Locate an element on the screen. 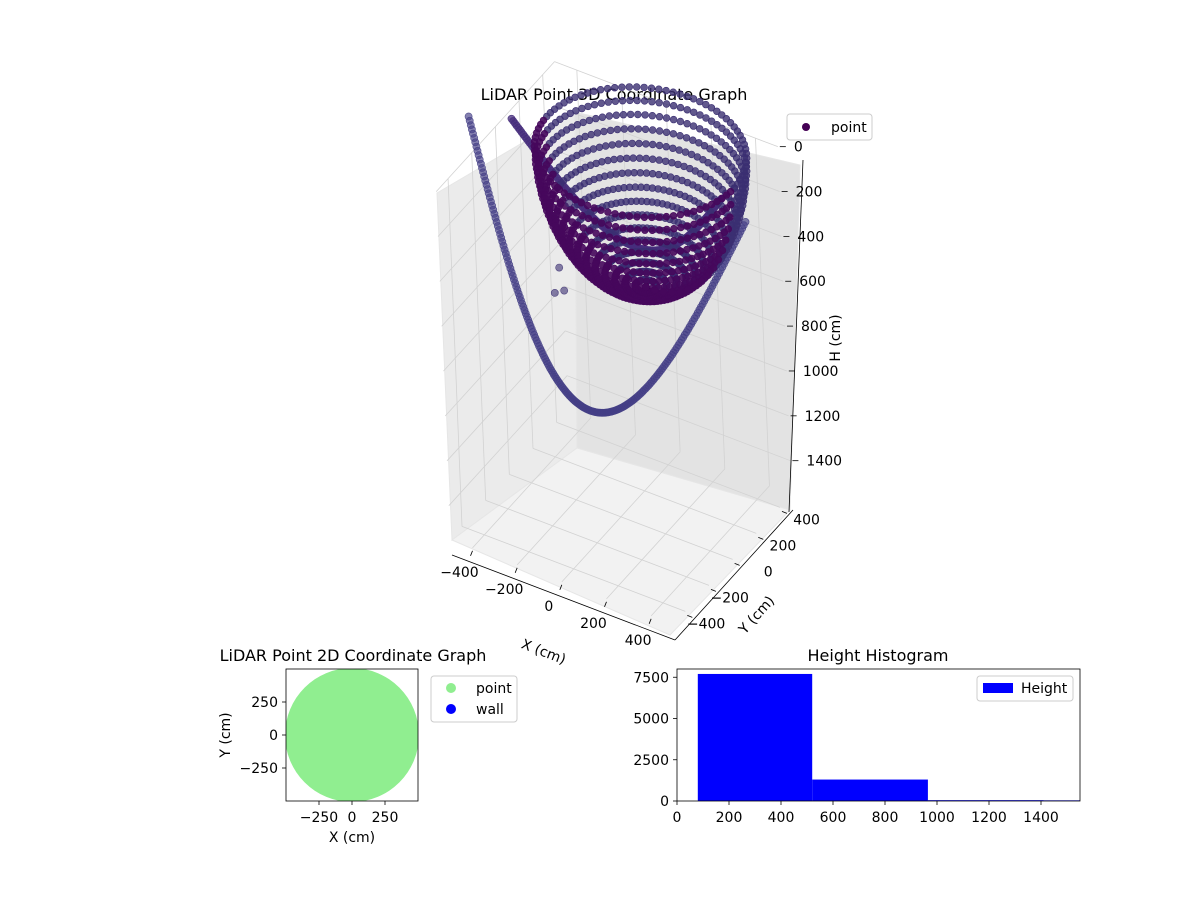 Image resolution: width=1200 pixels, height=900 pixels. x-tick-label: −250 is located at coordinates (319, 818).